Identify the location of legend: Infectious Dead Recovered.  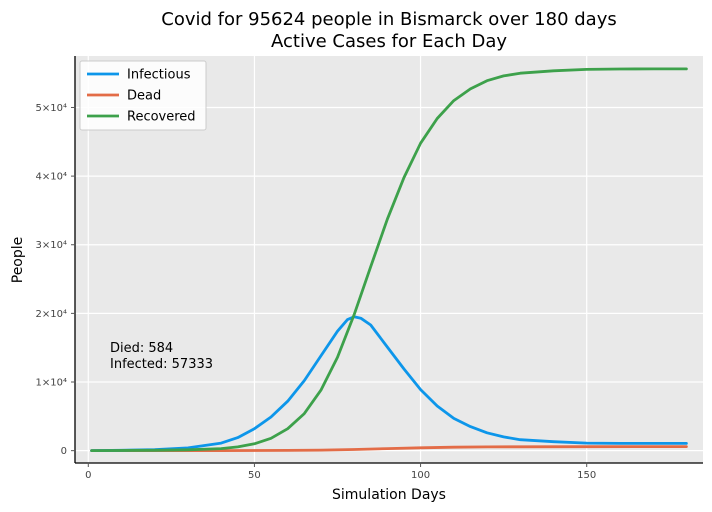
(143, 95).